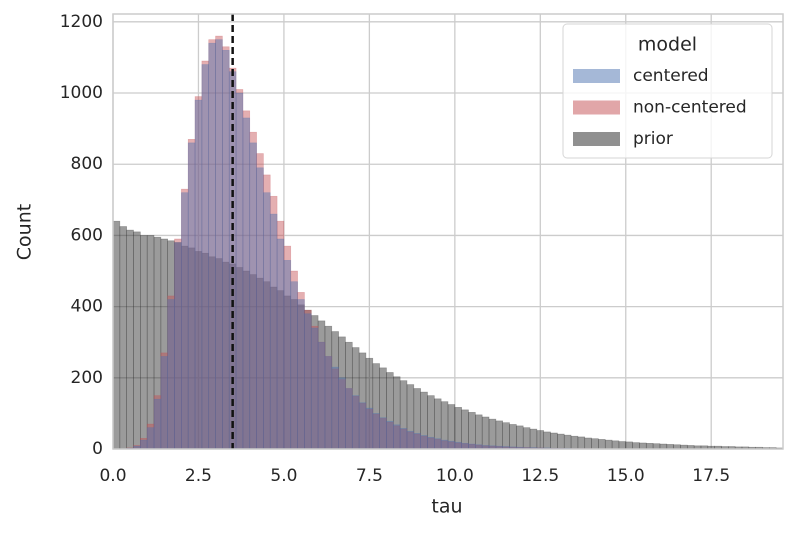 The height and width of the screenshot is (533, 797). What do you see at coordinates (81, 93) in the screenshot?
I see `y-tick-label: 1000` at bounding box center [81, 93].